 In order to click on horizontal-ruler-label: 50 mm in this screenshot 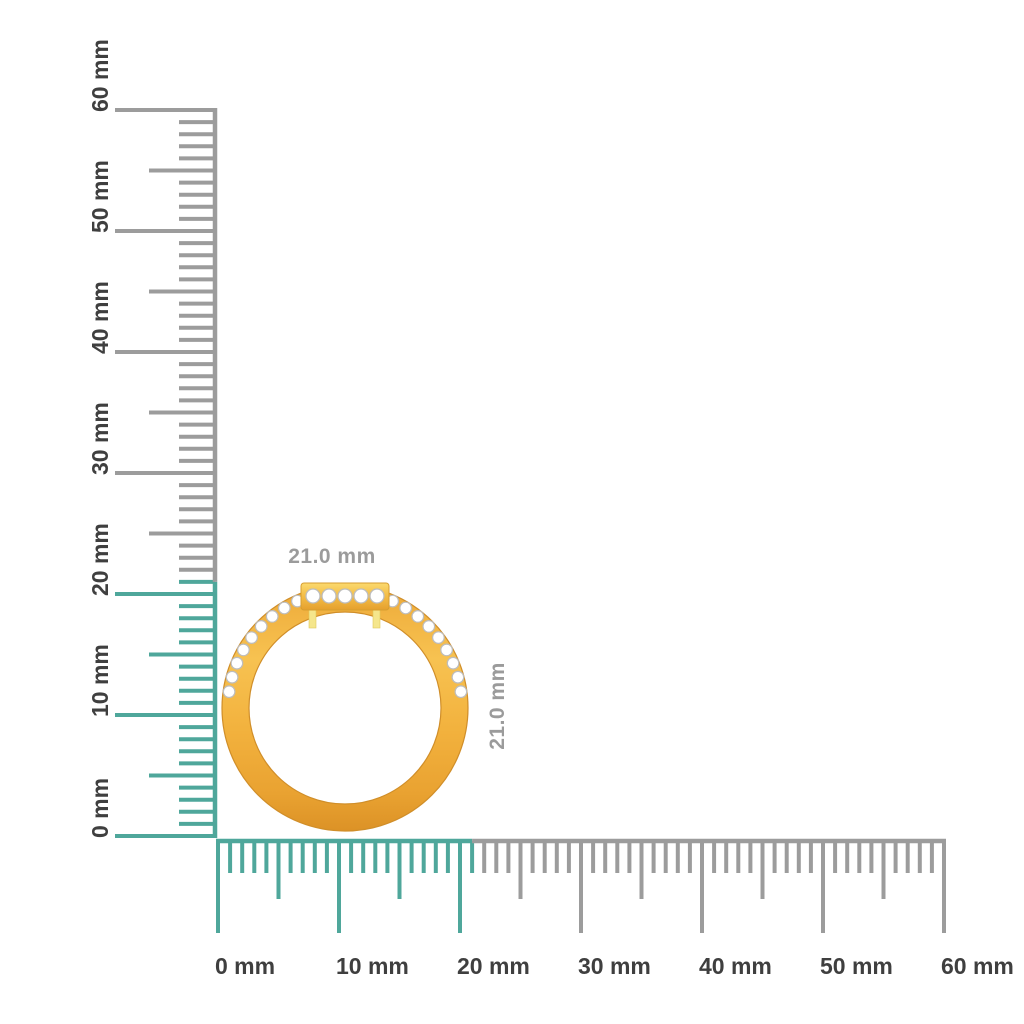, I will do `click(856, 966)`.